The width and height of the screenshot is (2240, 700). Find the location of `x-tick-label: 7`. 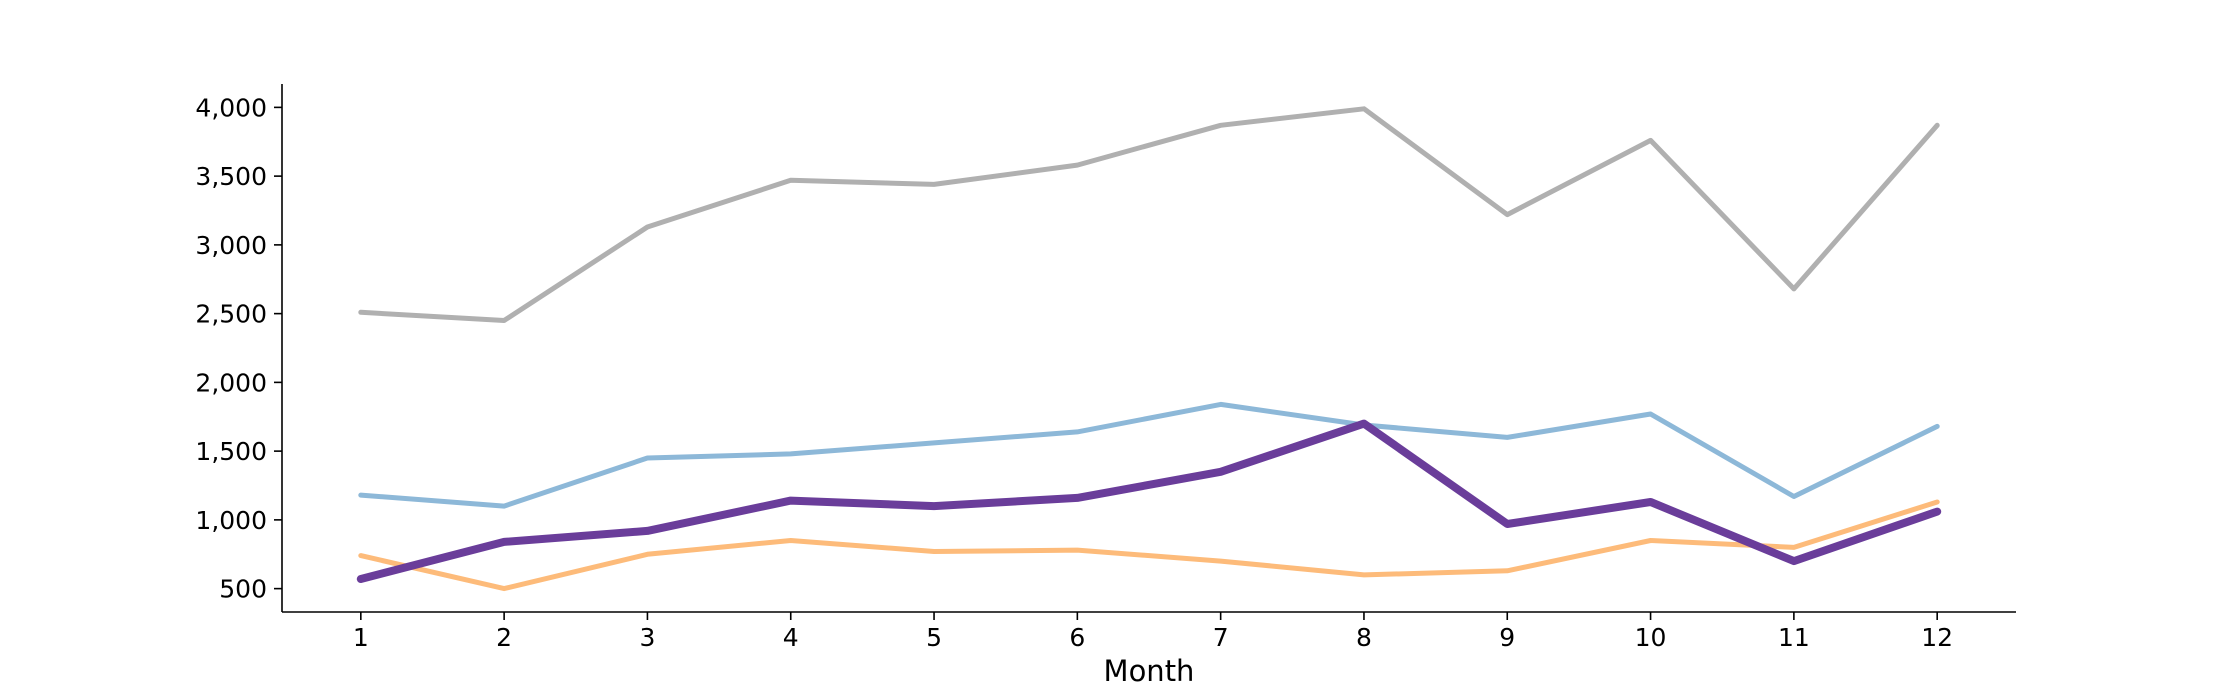

x-tick-label: 7 is located at coordinates (1221, 637).